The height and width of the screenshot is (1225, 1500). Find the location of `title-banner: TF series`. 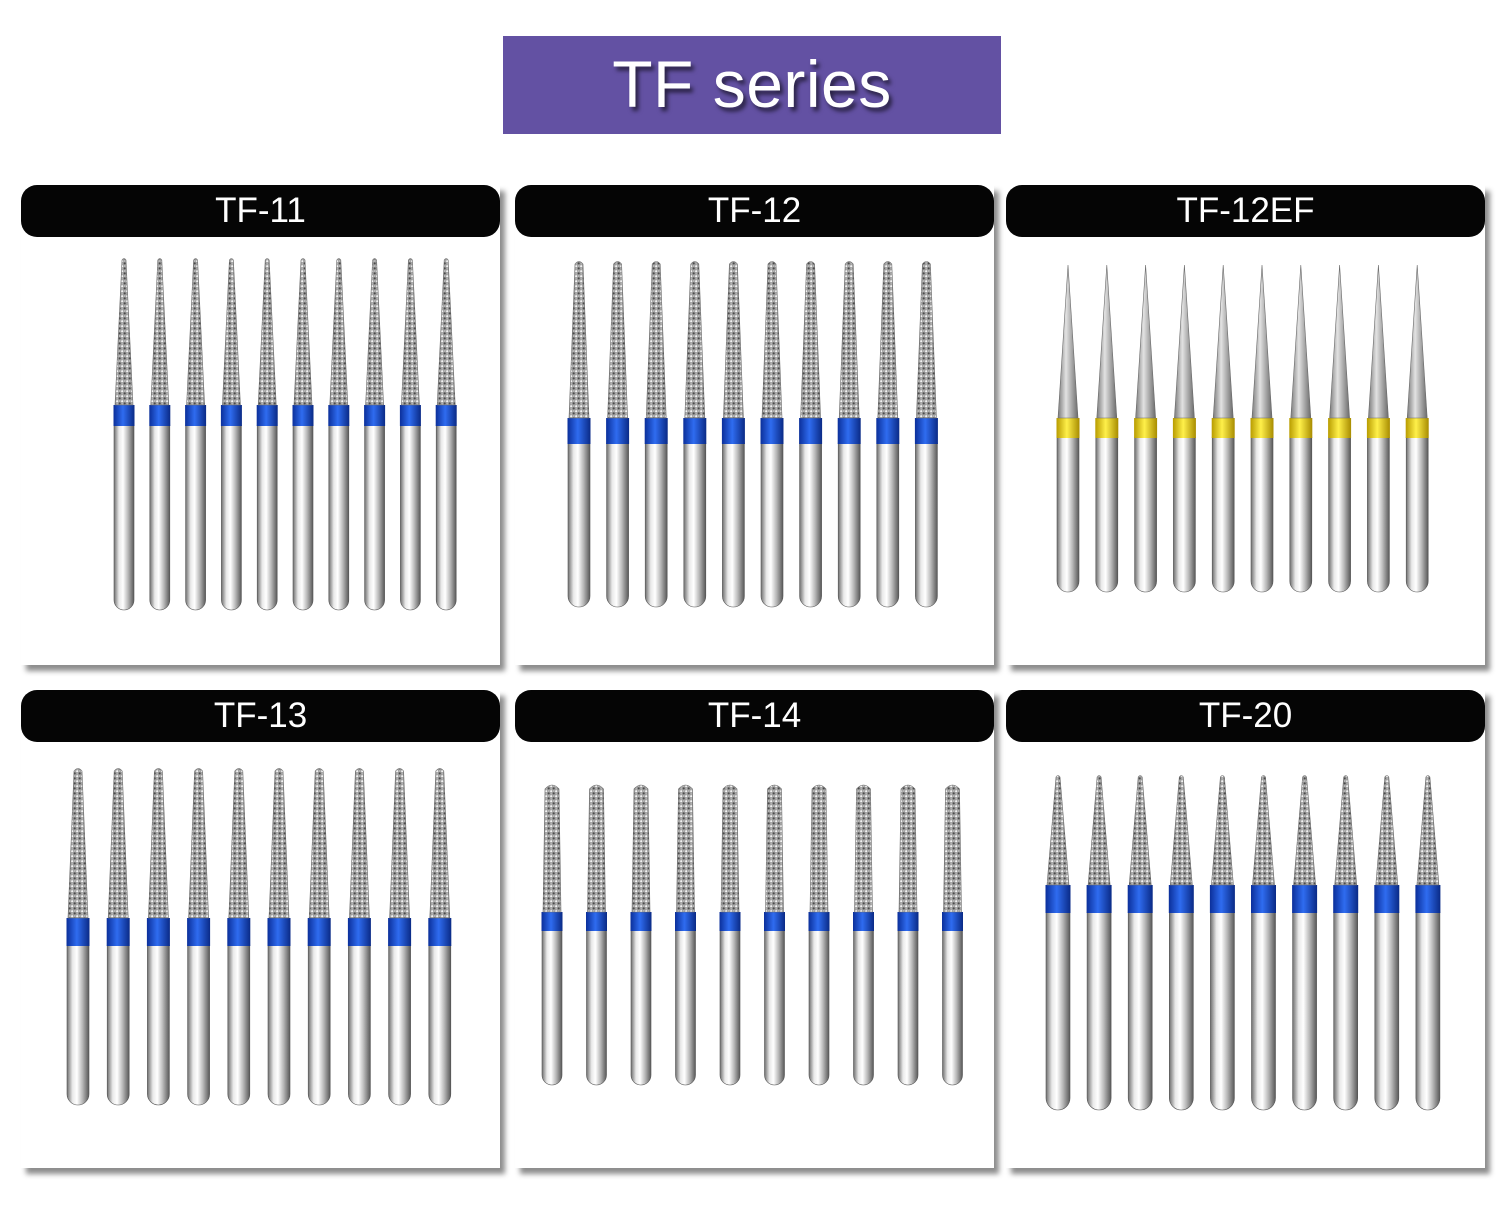

title-banner: TF series is located at coordinates (752, 85).